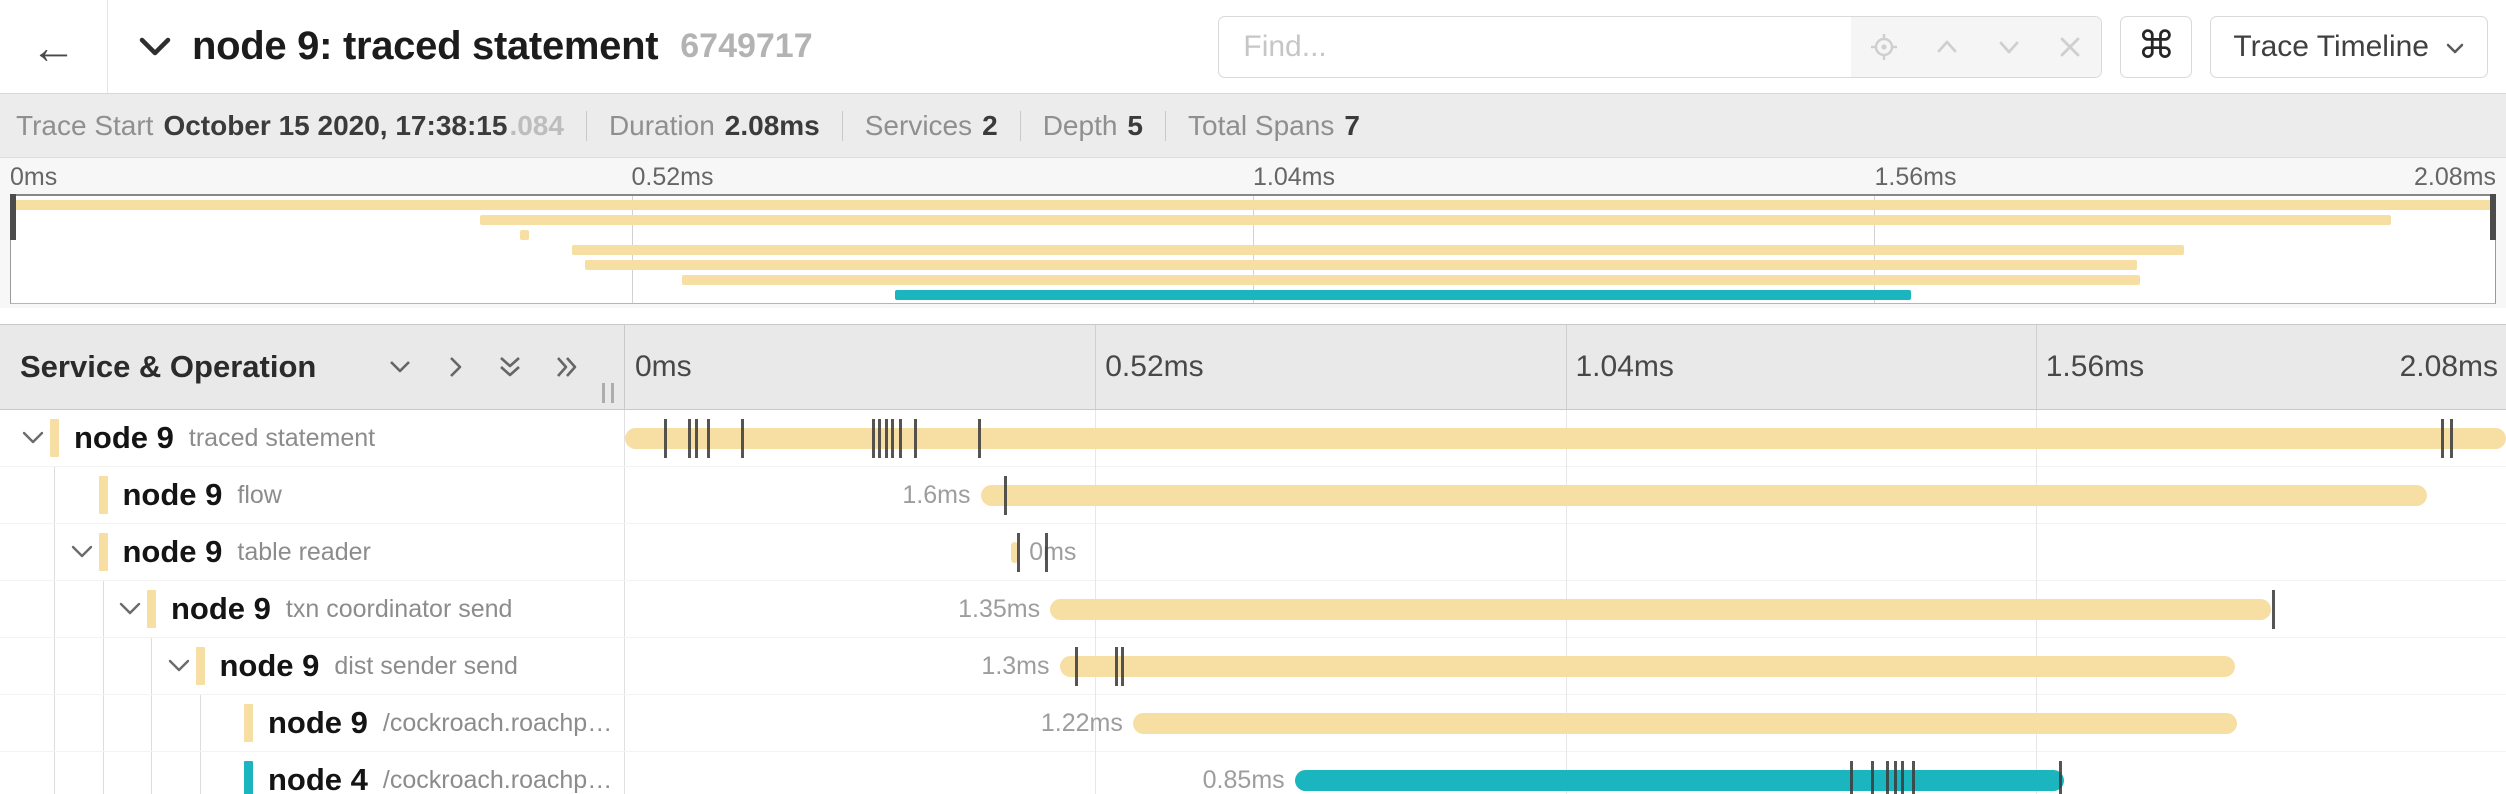 Image resolution: width=2506 pixels, height=794 pixels. I want to click on span-duration-label: 0.85ms, so click(1243, 780).